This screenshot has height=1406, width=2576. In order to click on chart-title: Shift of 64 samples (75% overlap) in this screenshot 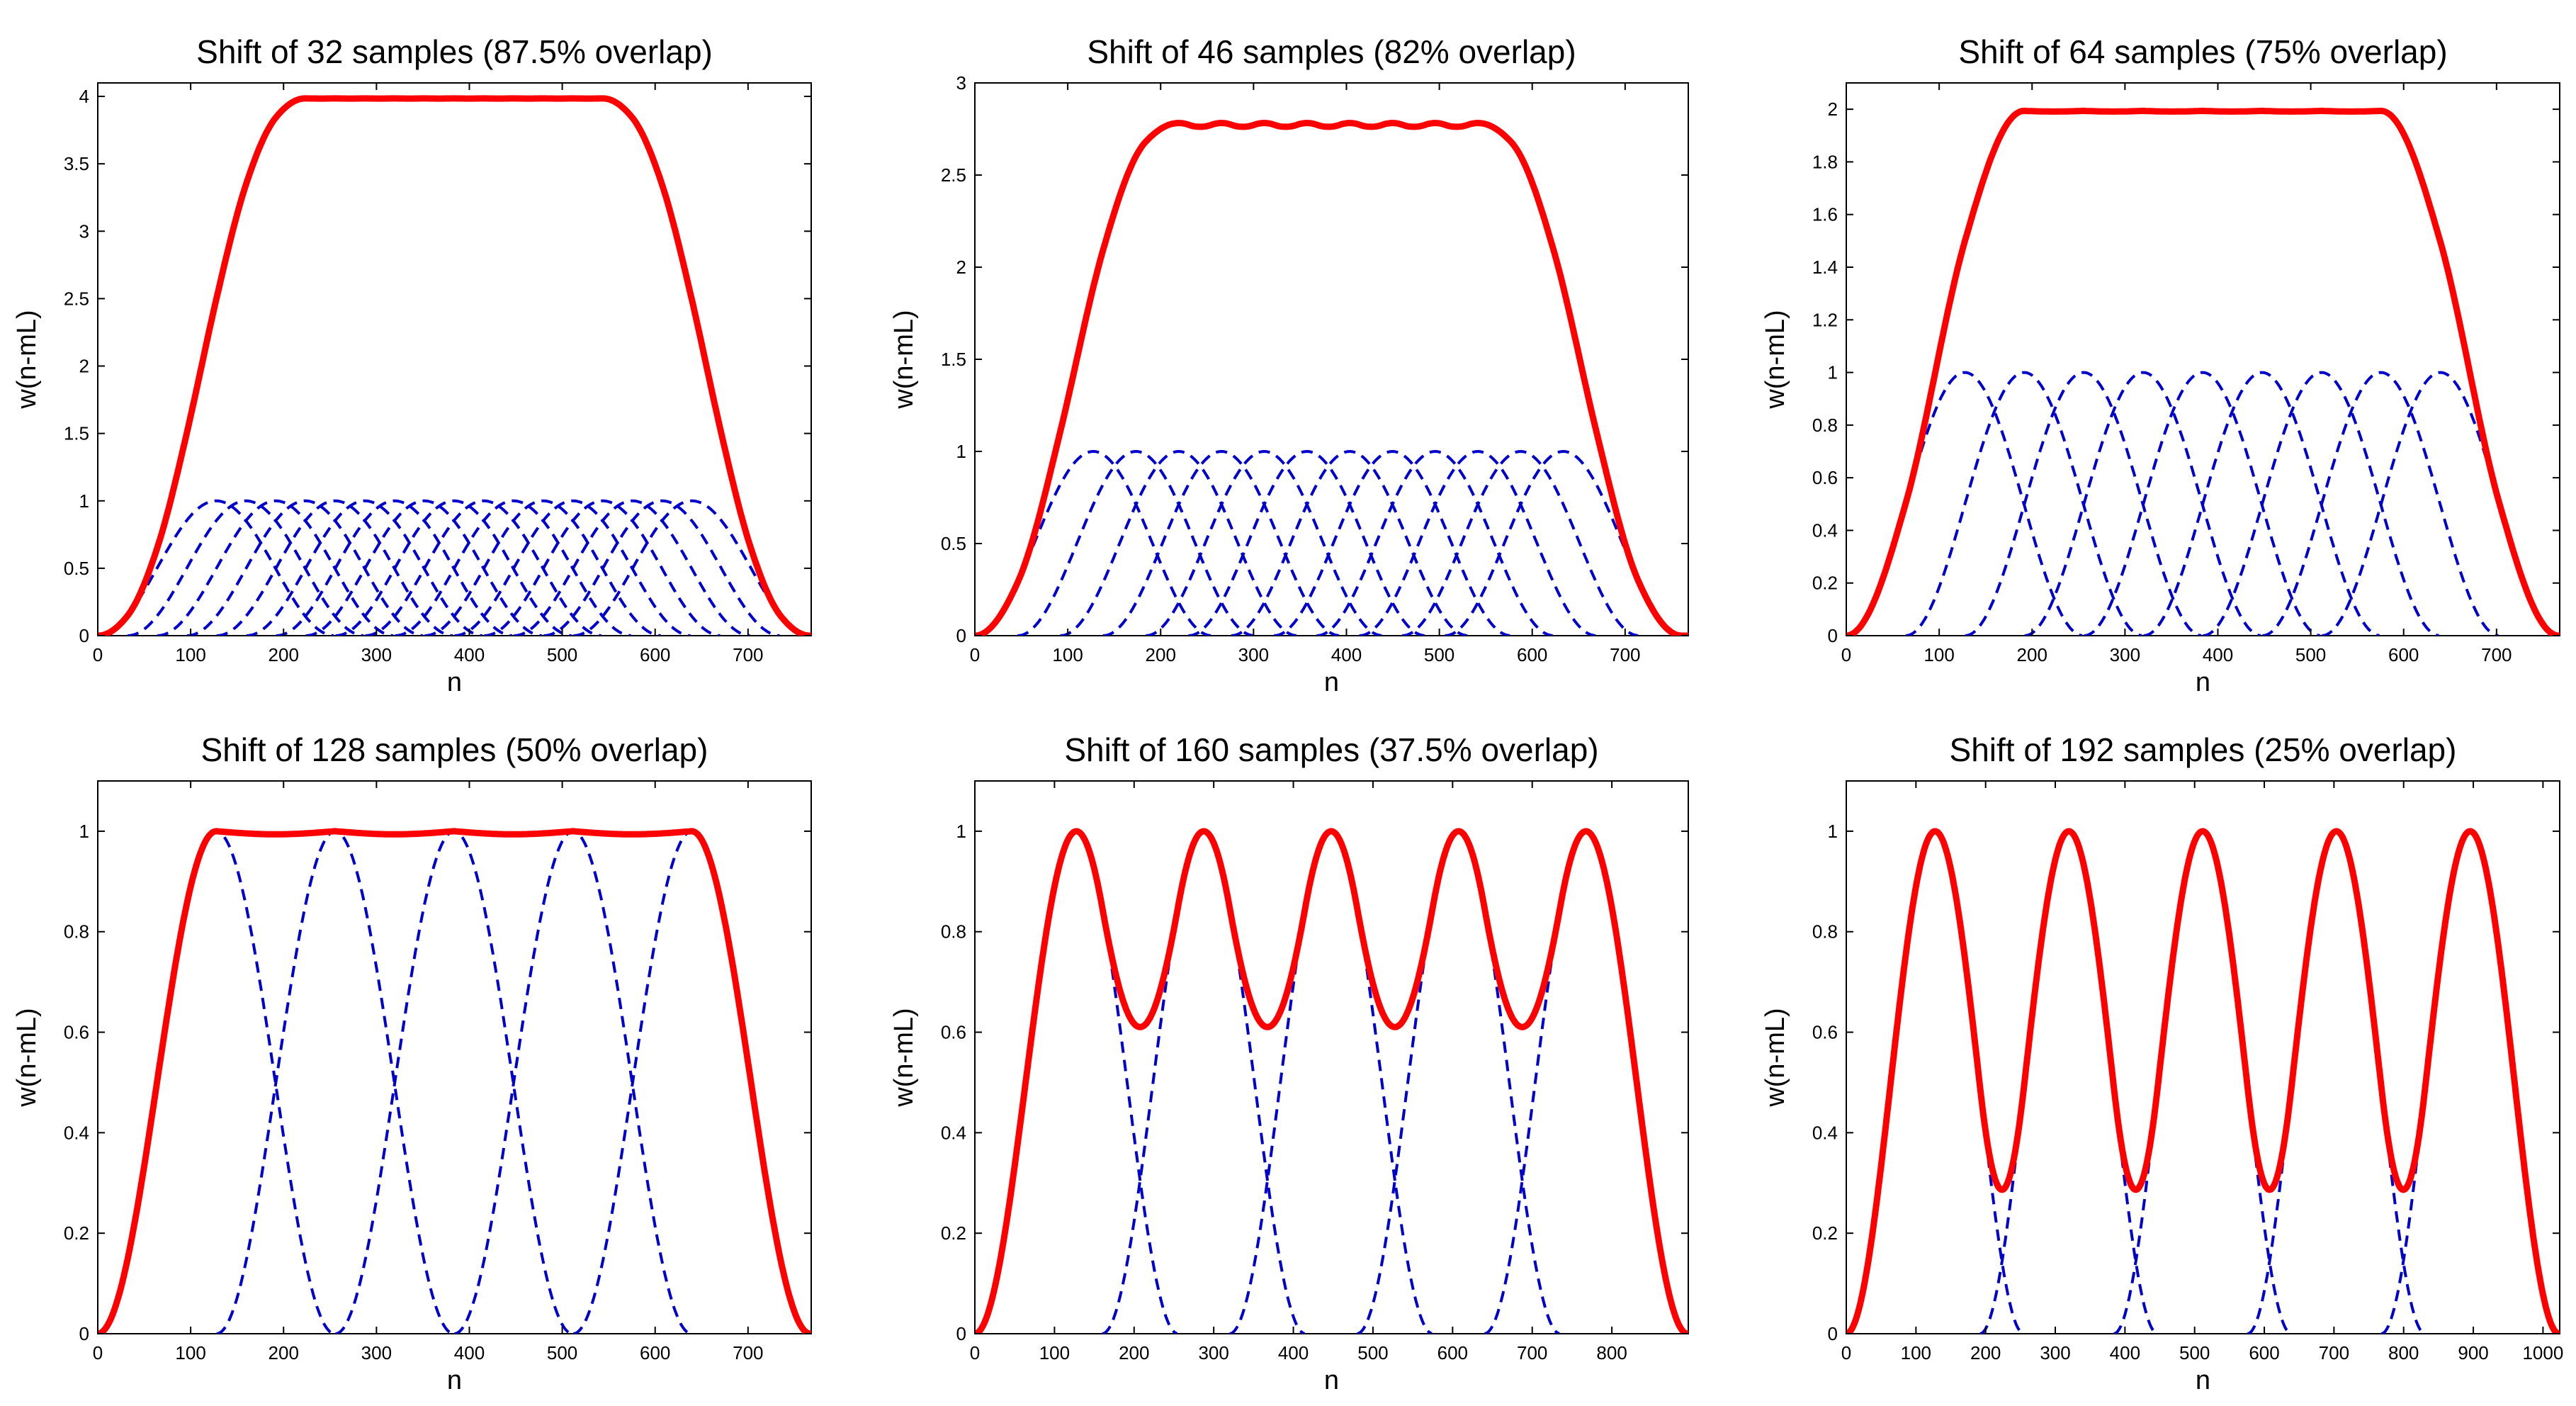, I will do `click(2202, 51)`.